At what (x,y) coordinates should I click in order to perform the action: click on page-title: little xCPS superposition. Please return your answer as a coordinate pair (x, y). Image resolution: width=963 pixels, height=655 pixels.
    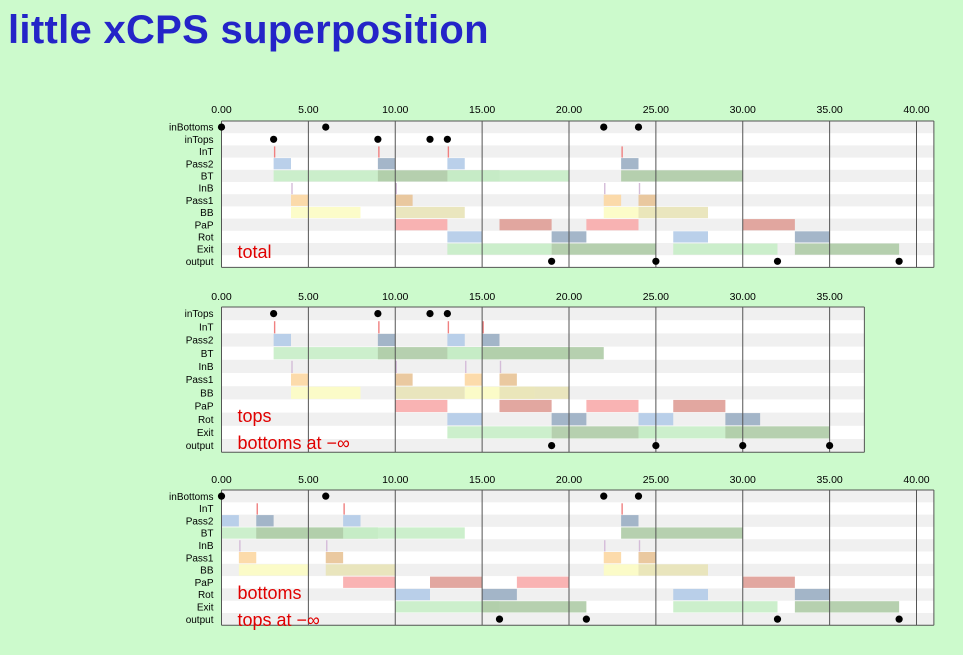
    Looking at the image, I should click on (248, 30).